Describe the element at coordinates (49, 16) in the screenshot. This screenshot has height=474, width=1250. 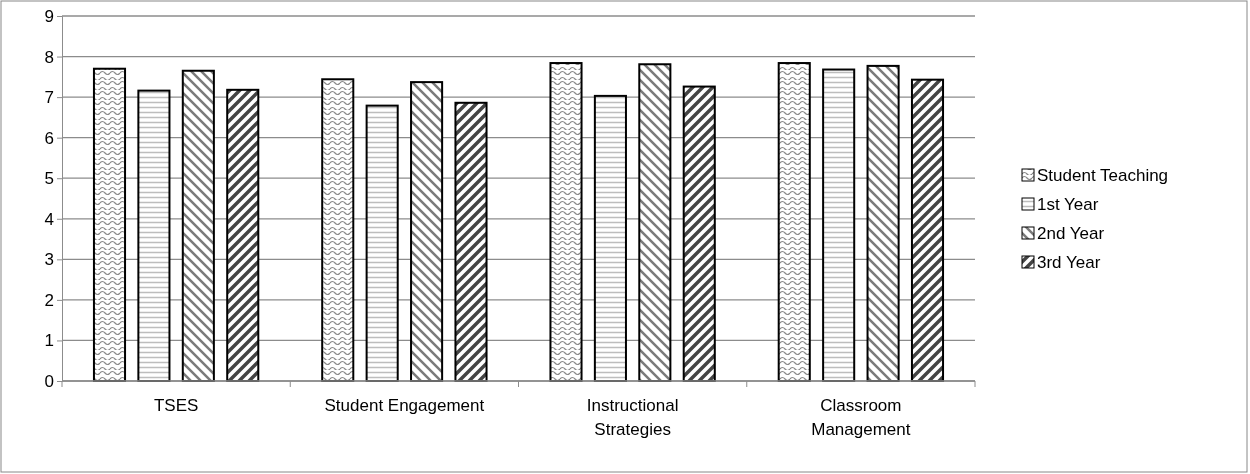
I see `y-tick-label: 9` at that location.